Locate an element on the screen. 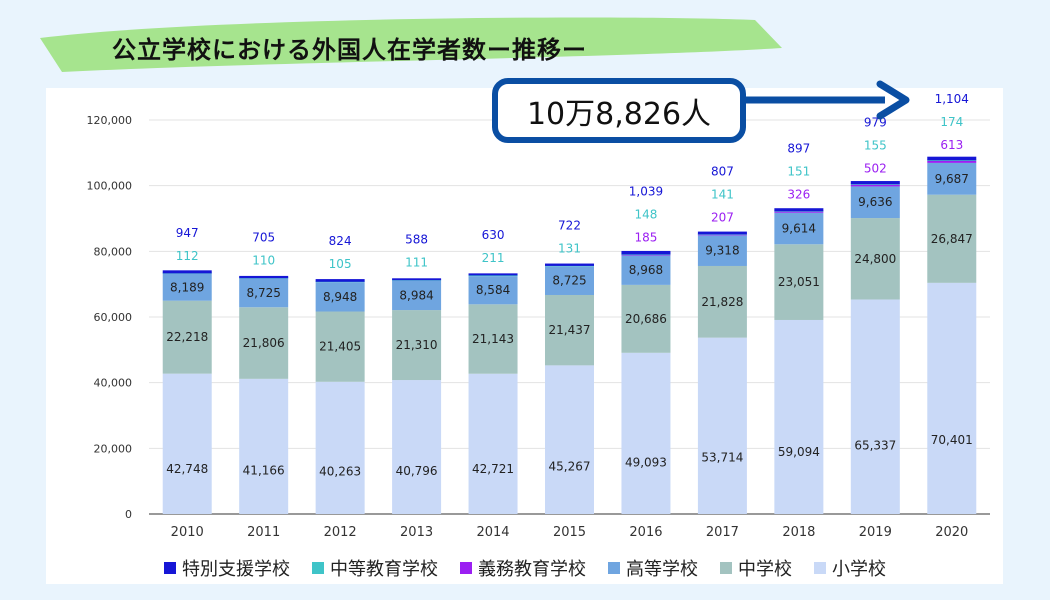 This screenshot has height=600, width=1050. data-label-junior-high: 26,847 is located at coordinates (952, 239).